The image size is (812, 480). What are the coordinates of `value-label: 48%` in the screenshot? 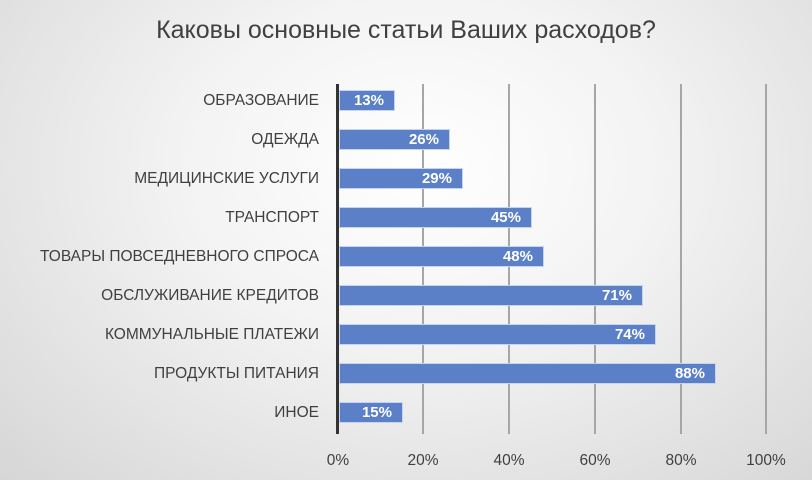 It's located at (517, 256).